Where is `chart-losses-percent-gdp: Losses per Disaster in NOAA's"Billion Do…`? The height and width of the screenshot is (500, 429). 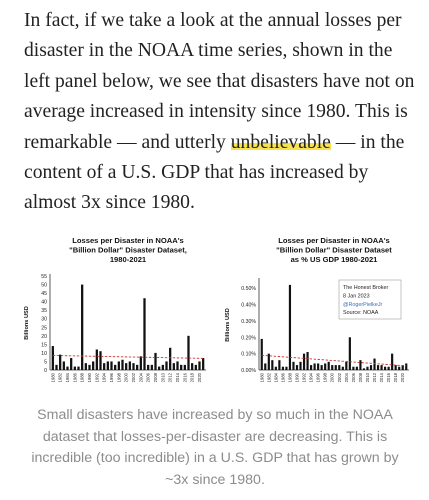 chart-losses-percent-gdp: Losses per Disaster in NOAA's"Billion Do… is located at coordinates (317, 309).